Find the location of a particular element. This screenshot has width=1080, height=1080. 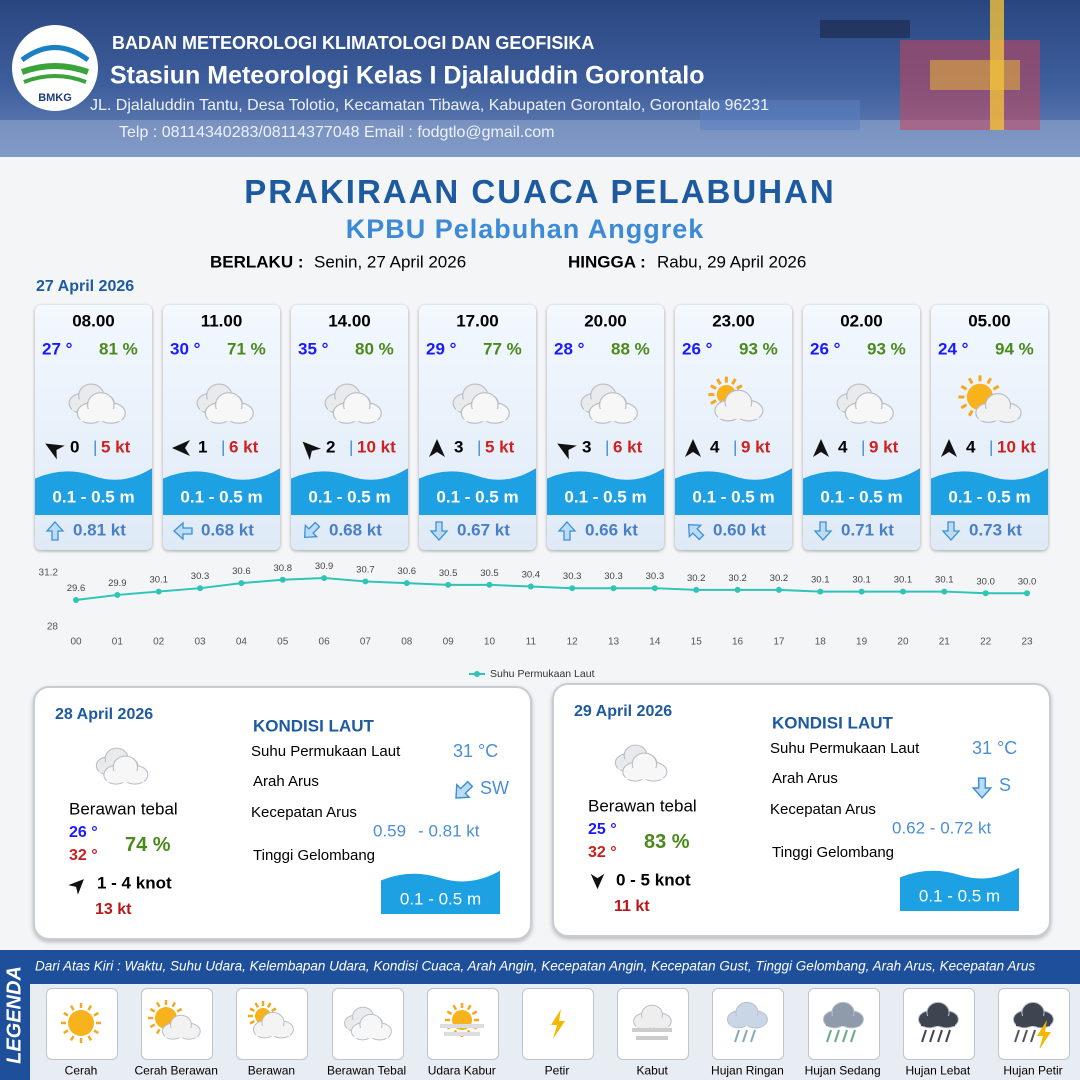

gust: 5 kt is located at coordinates (116, 447).